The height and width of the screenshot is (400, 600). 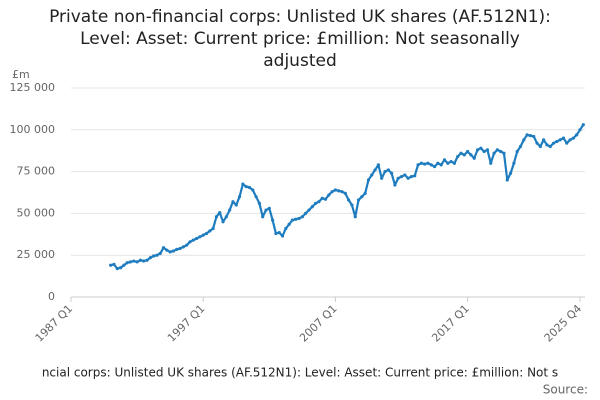 I want to click on x-tick-label: 2007 Q1, so click(x=318, y=323).